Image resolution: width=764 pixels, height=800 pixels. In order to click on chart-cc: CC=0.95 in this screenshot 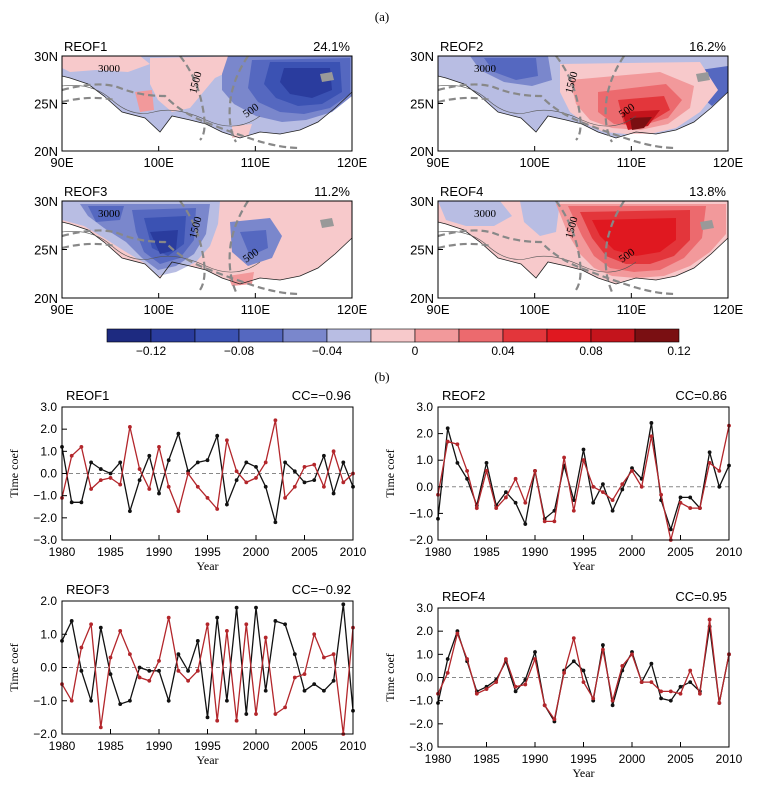, I will do `click(701, 596)`.